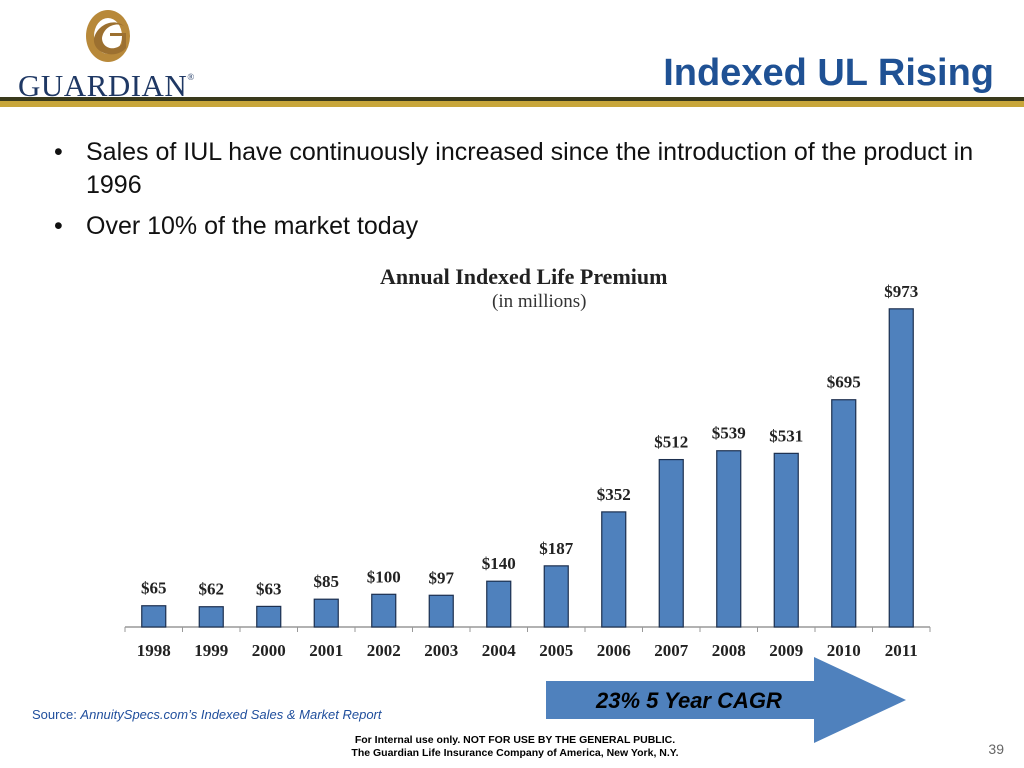 The width and height of the screenshot is (1024, 768). Describe the element at coordinates (539, 301) in the screenshot. I see `chart-subtitle: (in millions)` at that location.